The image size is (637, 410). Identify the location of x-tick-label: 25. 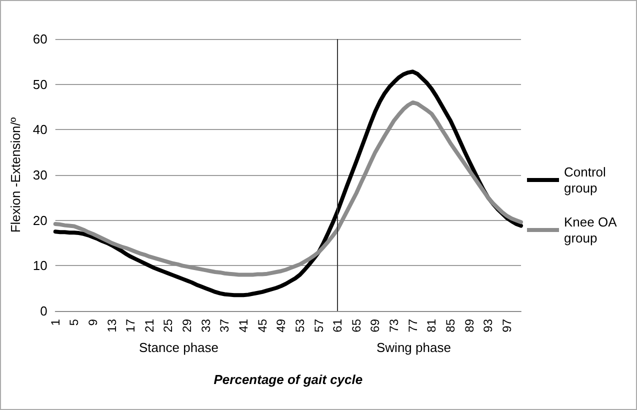
(168, 325).